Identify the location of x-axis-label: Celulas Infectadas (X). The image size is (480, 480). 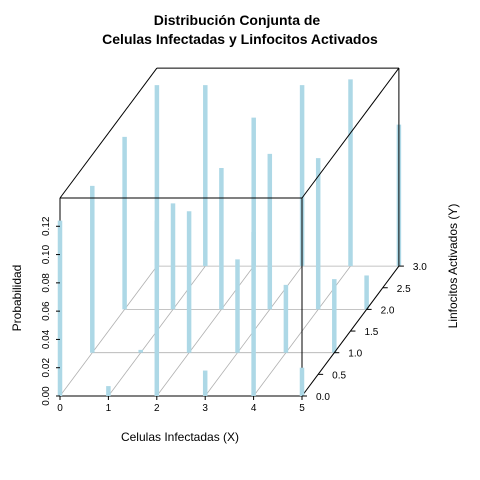
(180, 437).